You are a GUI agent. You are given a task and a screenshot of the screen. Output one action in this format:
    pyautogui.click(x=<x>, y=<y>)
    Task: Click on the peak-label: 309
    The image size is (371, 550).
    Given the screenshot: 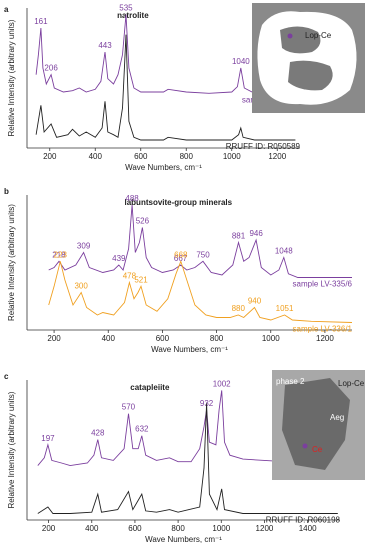 What is the action you would take?
    pyautogui.click(x=84, y=246)
    